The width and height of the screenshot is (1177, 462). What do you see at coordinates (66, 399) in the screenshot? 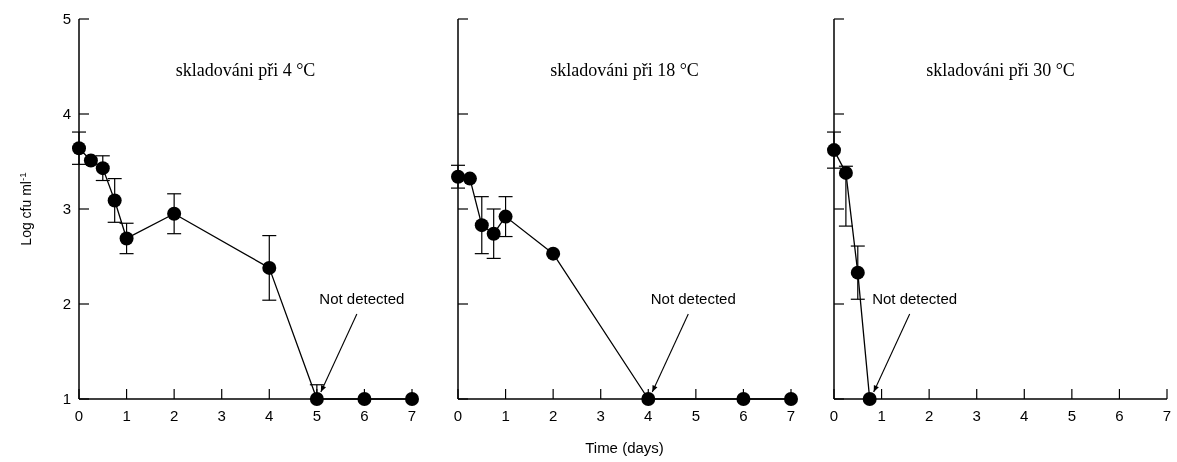
I see `y-tick-label: 1` at bounding box center [66, 399].